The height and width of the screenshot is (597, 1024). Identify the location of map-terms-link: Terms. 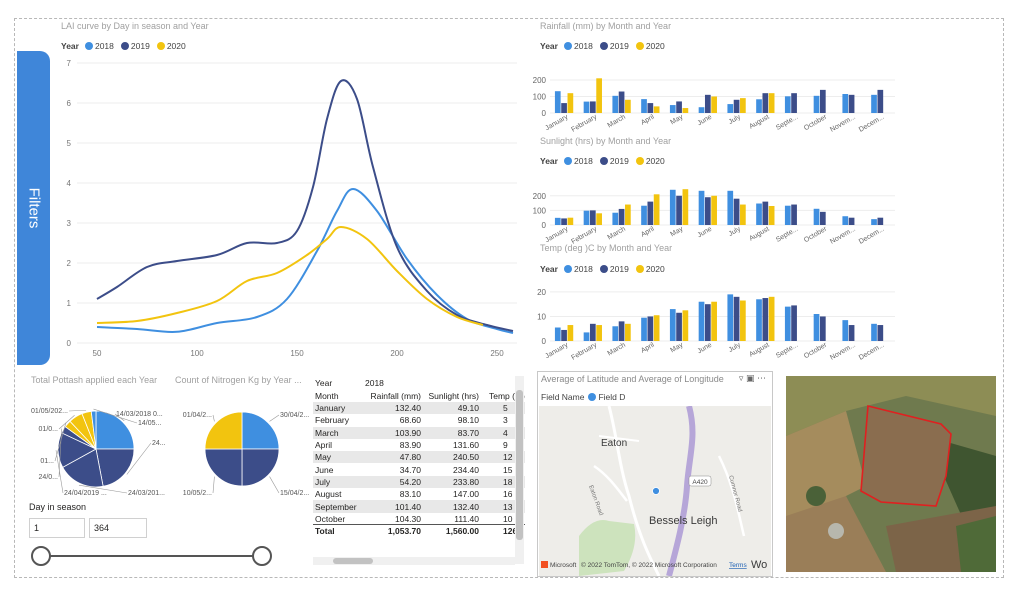
(738, 565).